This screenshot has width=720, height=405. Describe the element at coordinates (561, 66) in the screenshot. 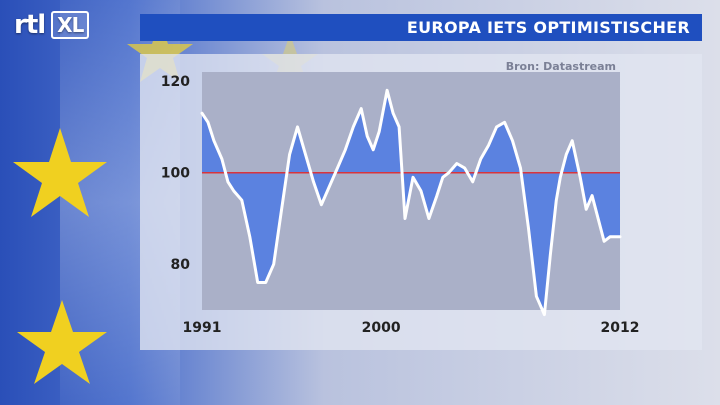

I see `source-label: Bron: Datastream` at that location.